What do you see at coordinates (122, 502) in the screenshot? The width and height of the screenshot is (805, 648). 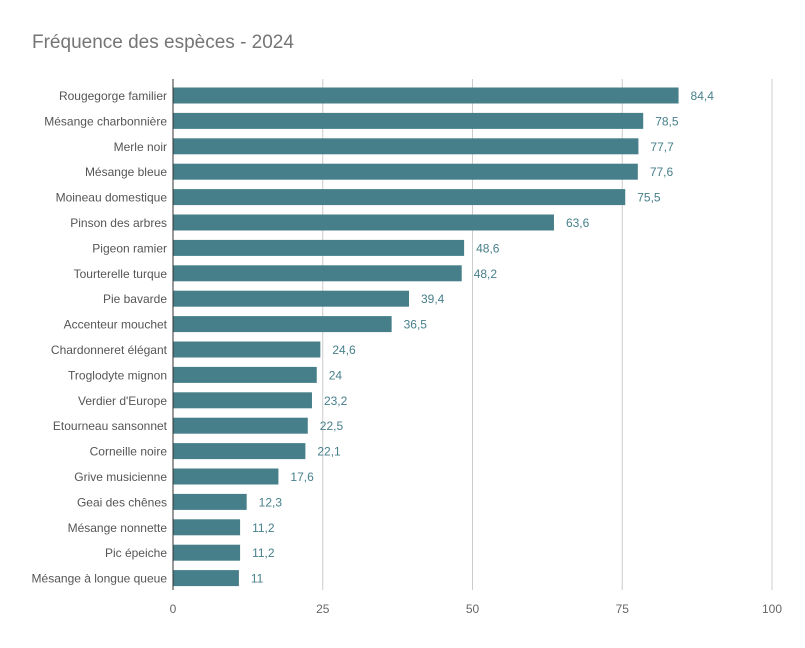 I see `category-label: Geai des chênes` at bounding box center [122, 502].